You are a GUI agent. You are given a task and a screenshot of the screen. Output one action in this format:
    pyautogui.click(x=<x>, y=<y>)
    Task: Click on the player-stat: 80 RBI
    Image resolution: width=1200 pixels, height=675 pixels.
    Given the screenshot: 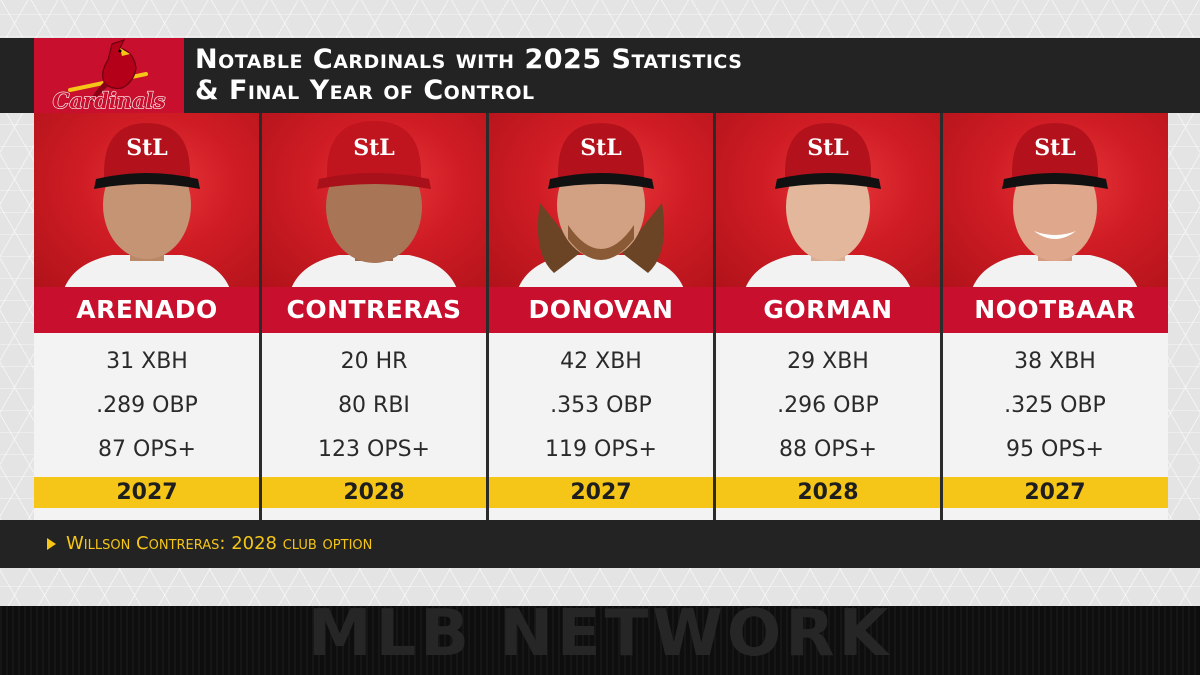 What is the action you would take?
    pyautogui.click(x=374, y=405)
    